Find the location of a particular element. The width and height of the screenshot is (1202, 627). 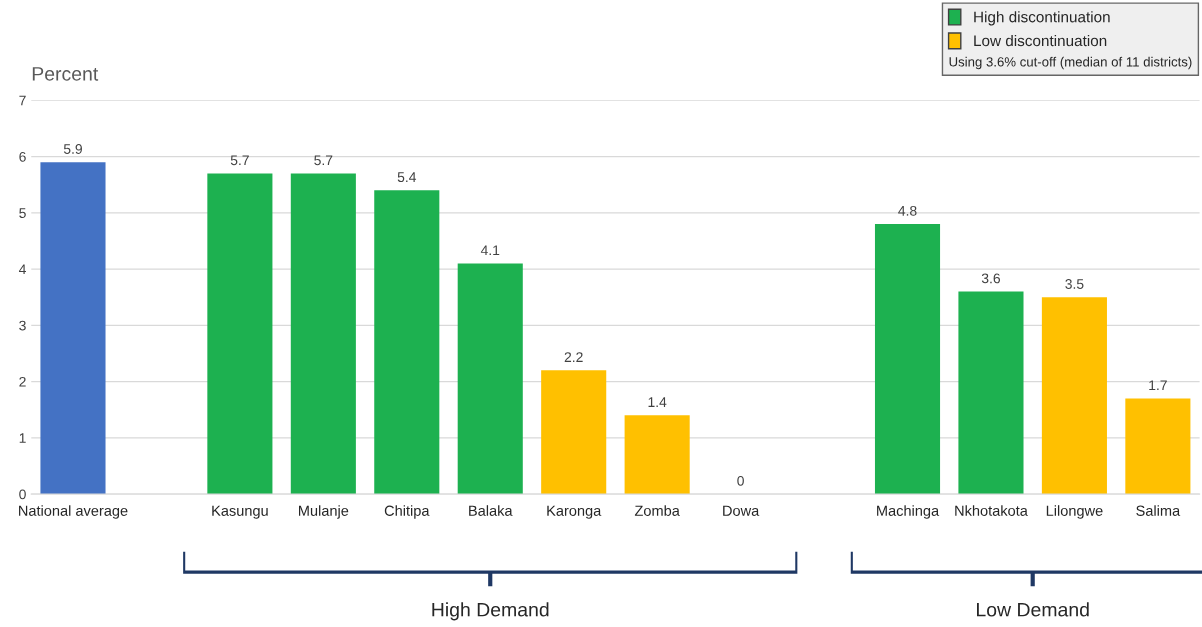

x-tick-label: Zomba is located at coordinates (657, 510).